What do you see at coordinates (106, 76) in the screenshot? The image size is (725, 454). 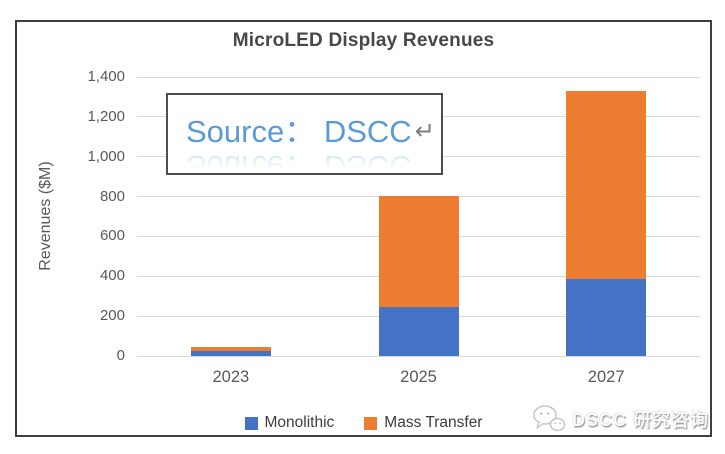 I see `y-axis-tick-label: 1,400` at bounding box center [106, 76].